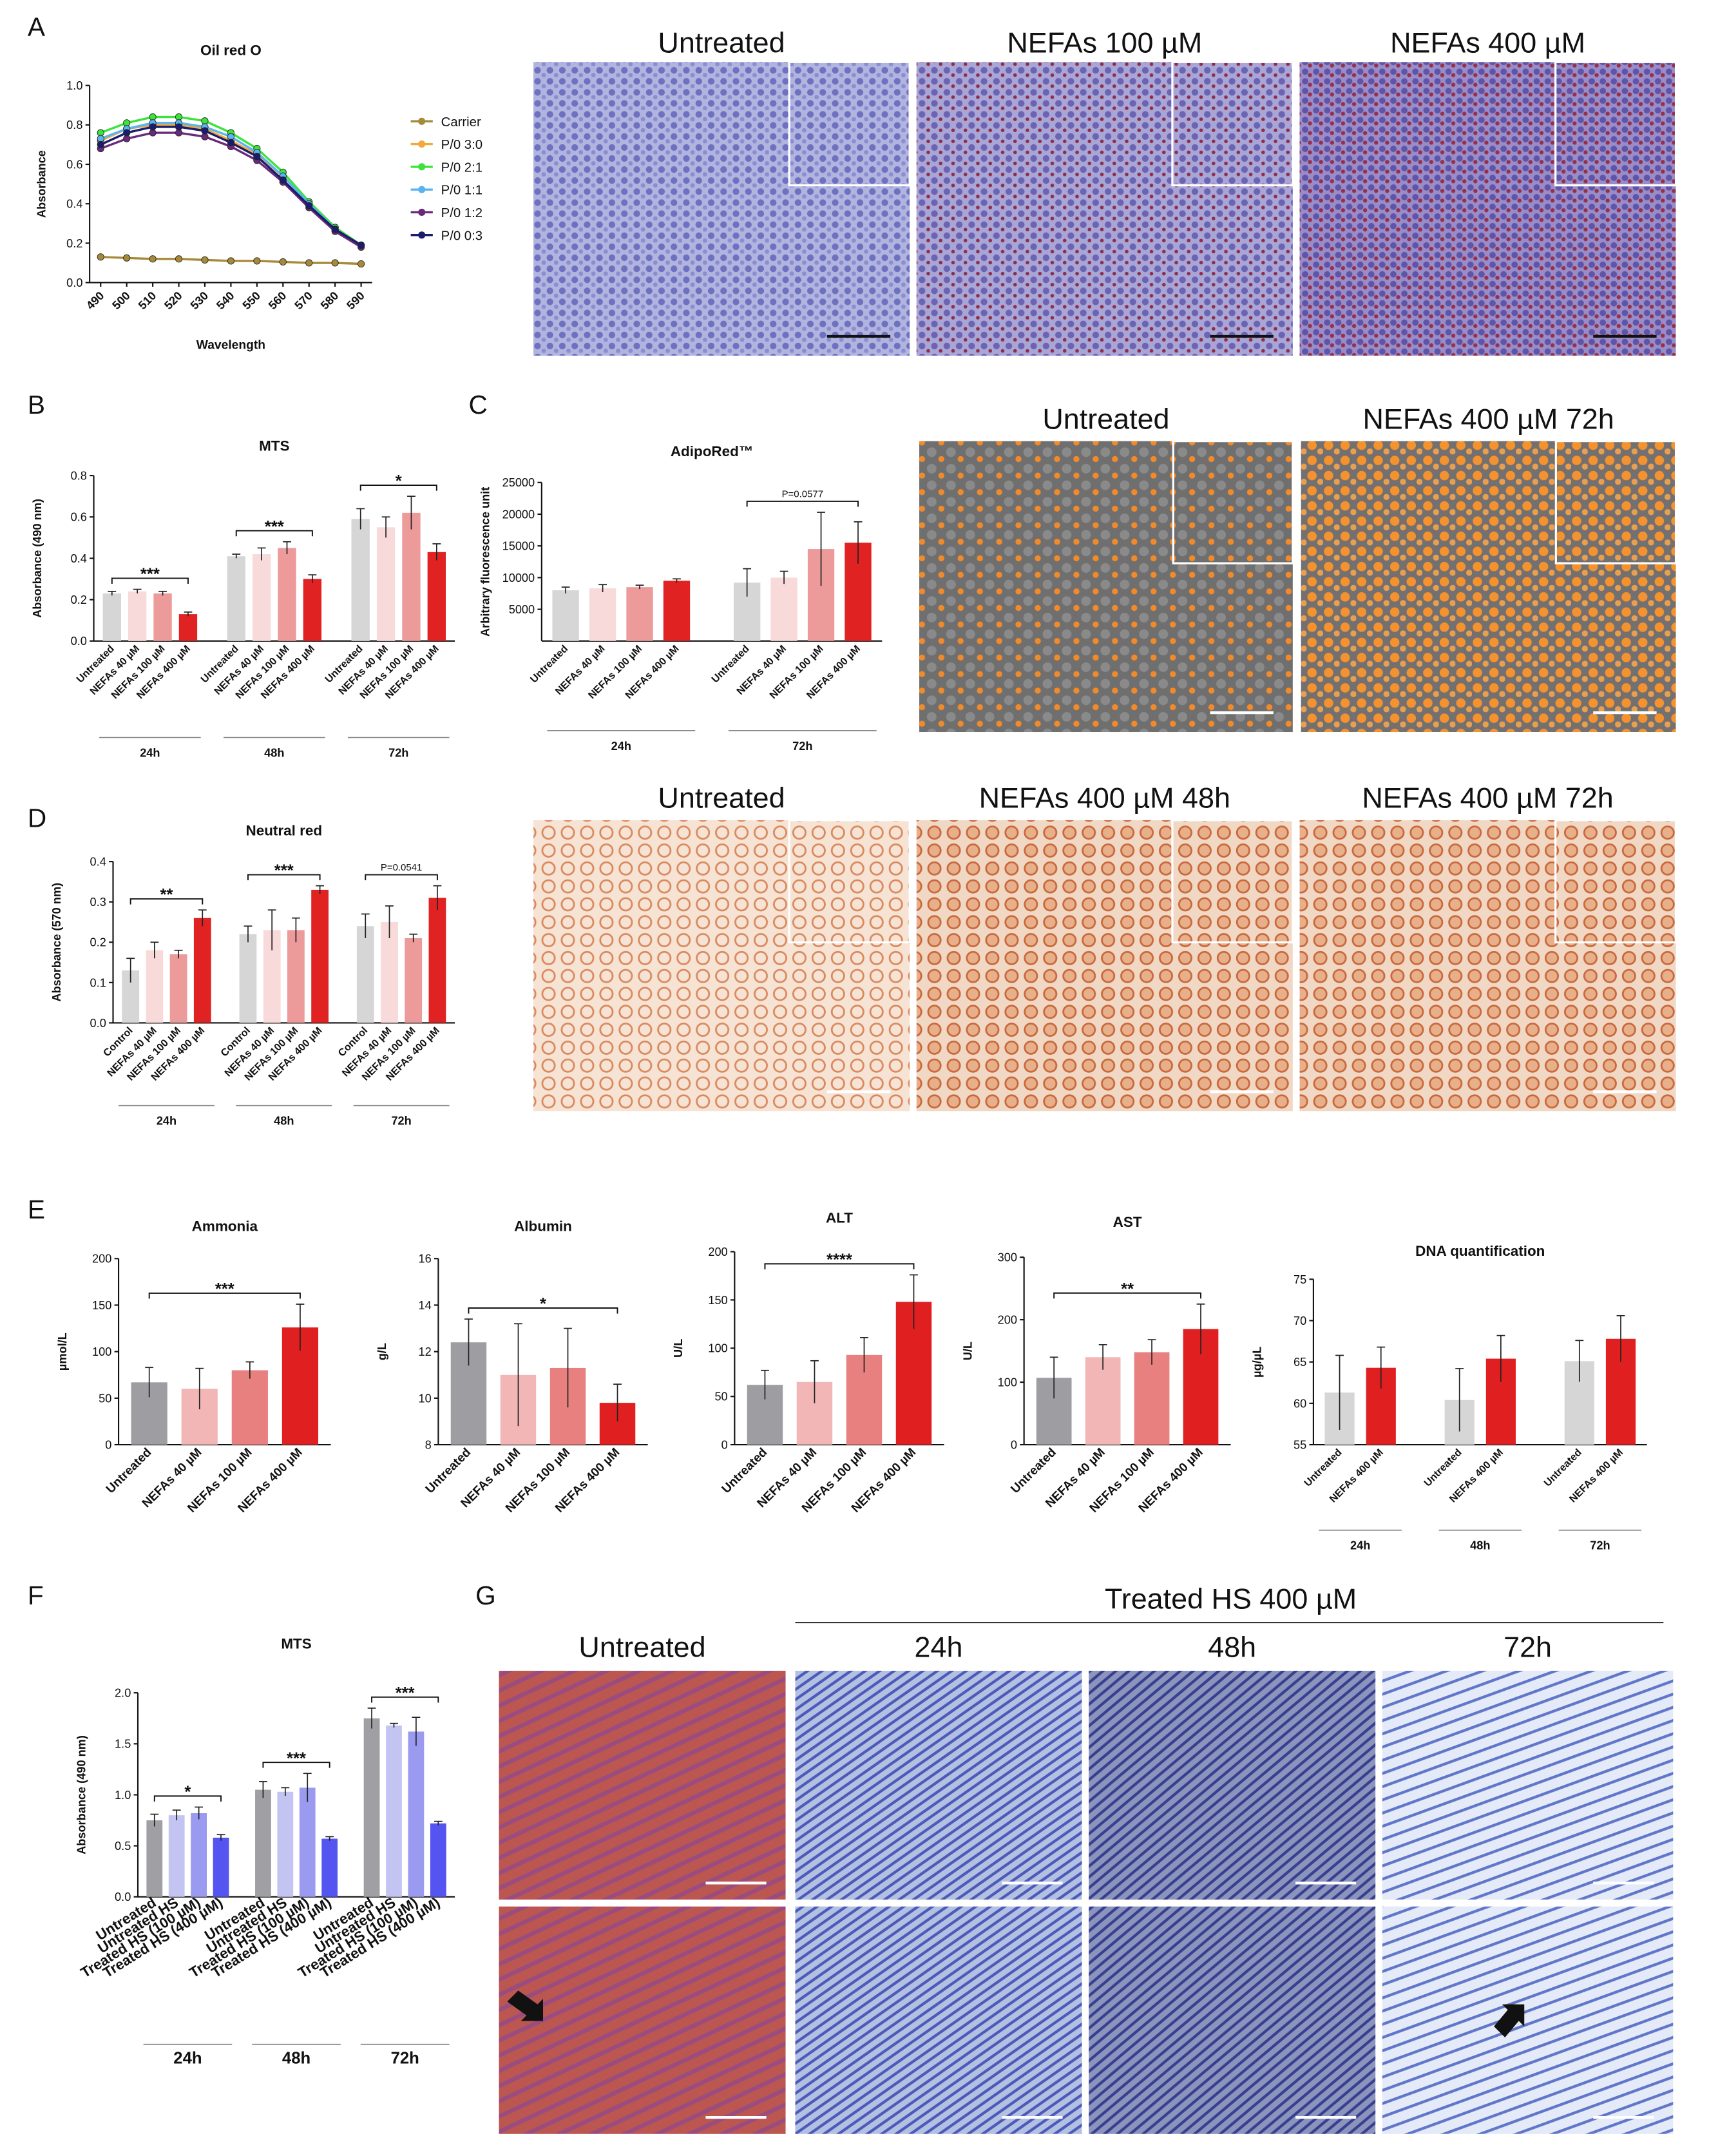 The image size is (1709, 2156). What do you see at coordinates (1104, 798) in the screenshot?
I see `micrograph-label: NEFAs 400 µM 48h` at bounding box center [1104, 798].